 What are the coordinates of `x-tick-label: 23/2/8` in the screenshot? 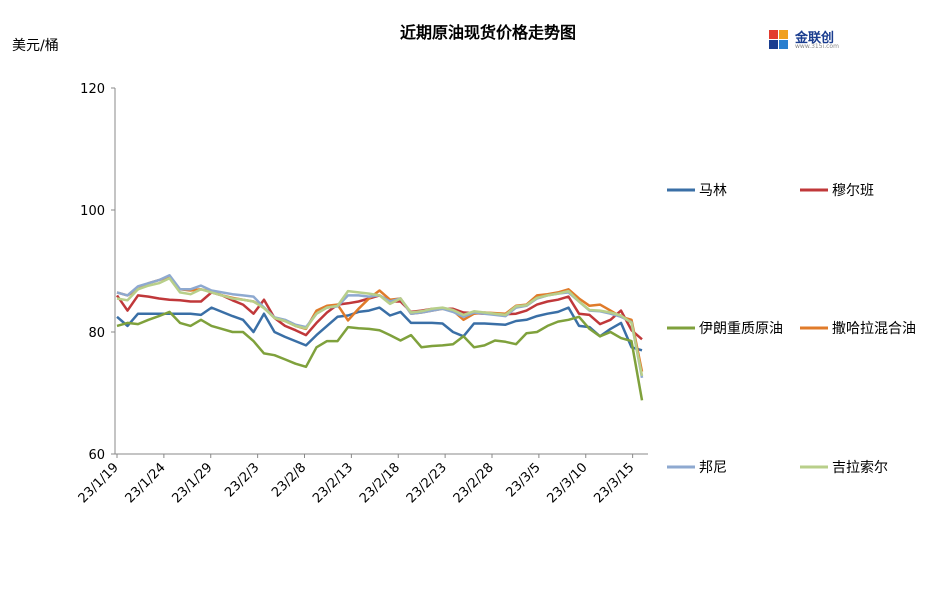 It's located at (289, 480).